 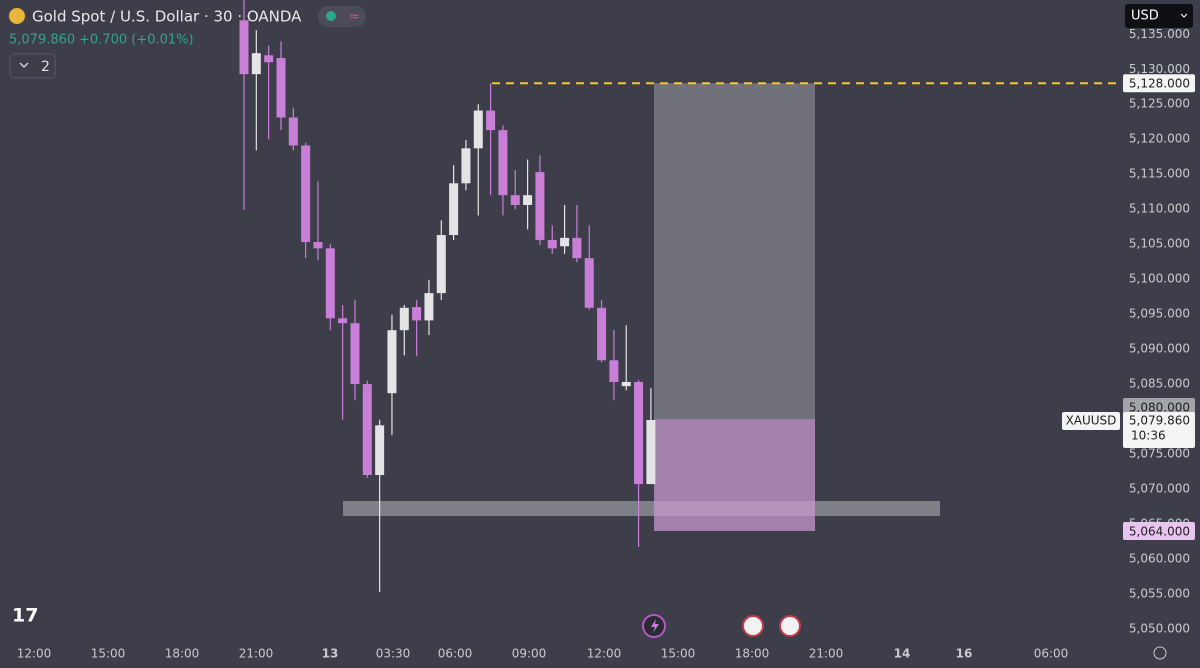 What do you see at coordinates (393, 654) in the screenshot?
I see `x-tick-label: 03:30` at bounding box center [393, 654].